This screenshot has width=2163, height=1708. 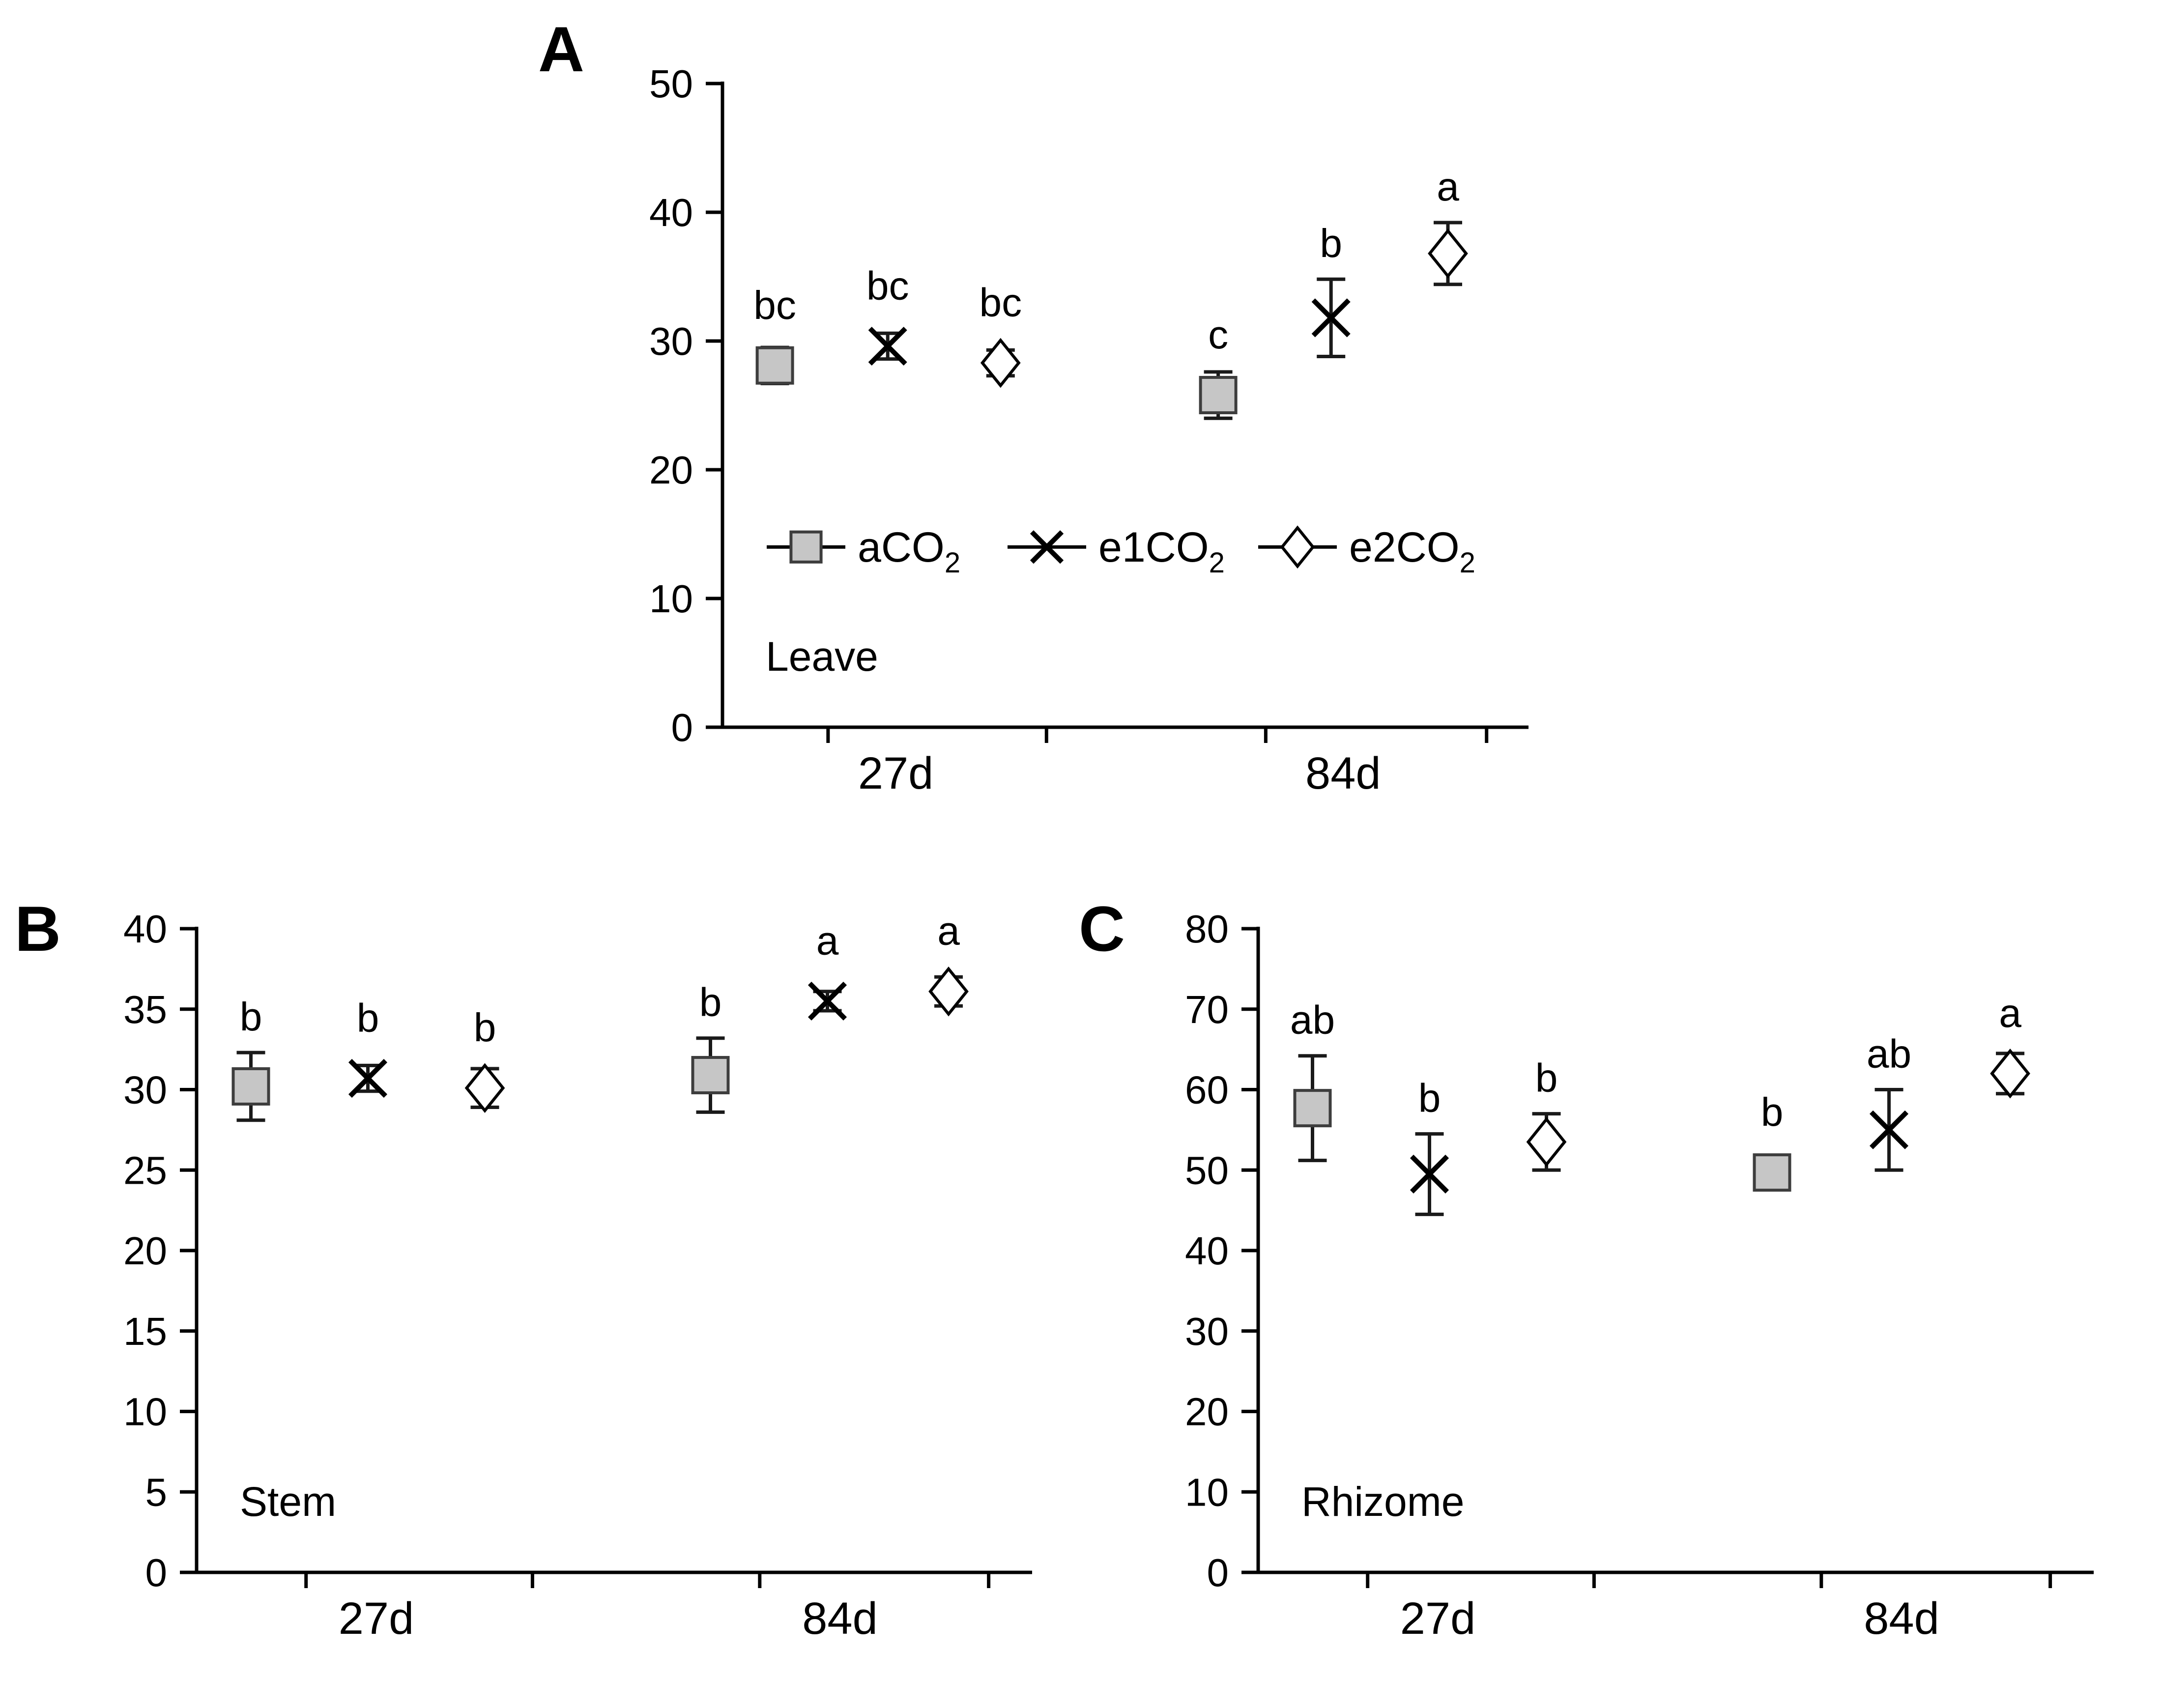 What do you see at coordinates (1412, 551) in the screenshot?
I see `legend-label: e2CO2` at bounding box center [1412, 551].